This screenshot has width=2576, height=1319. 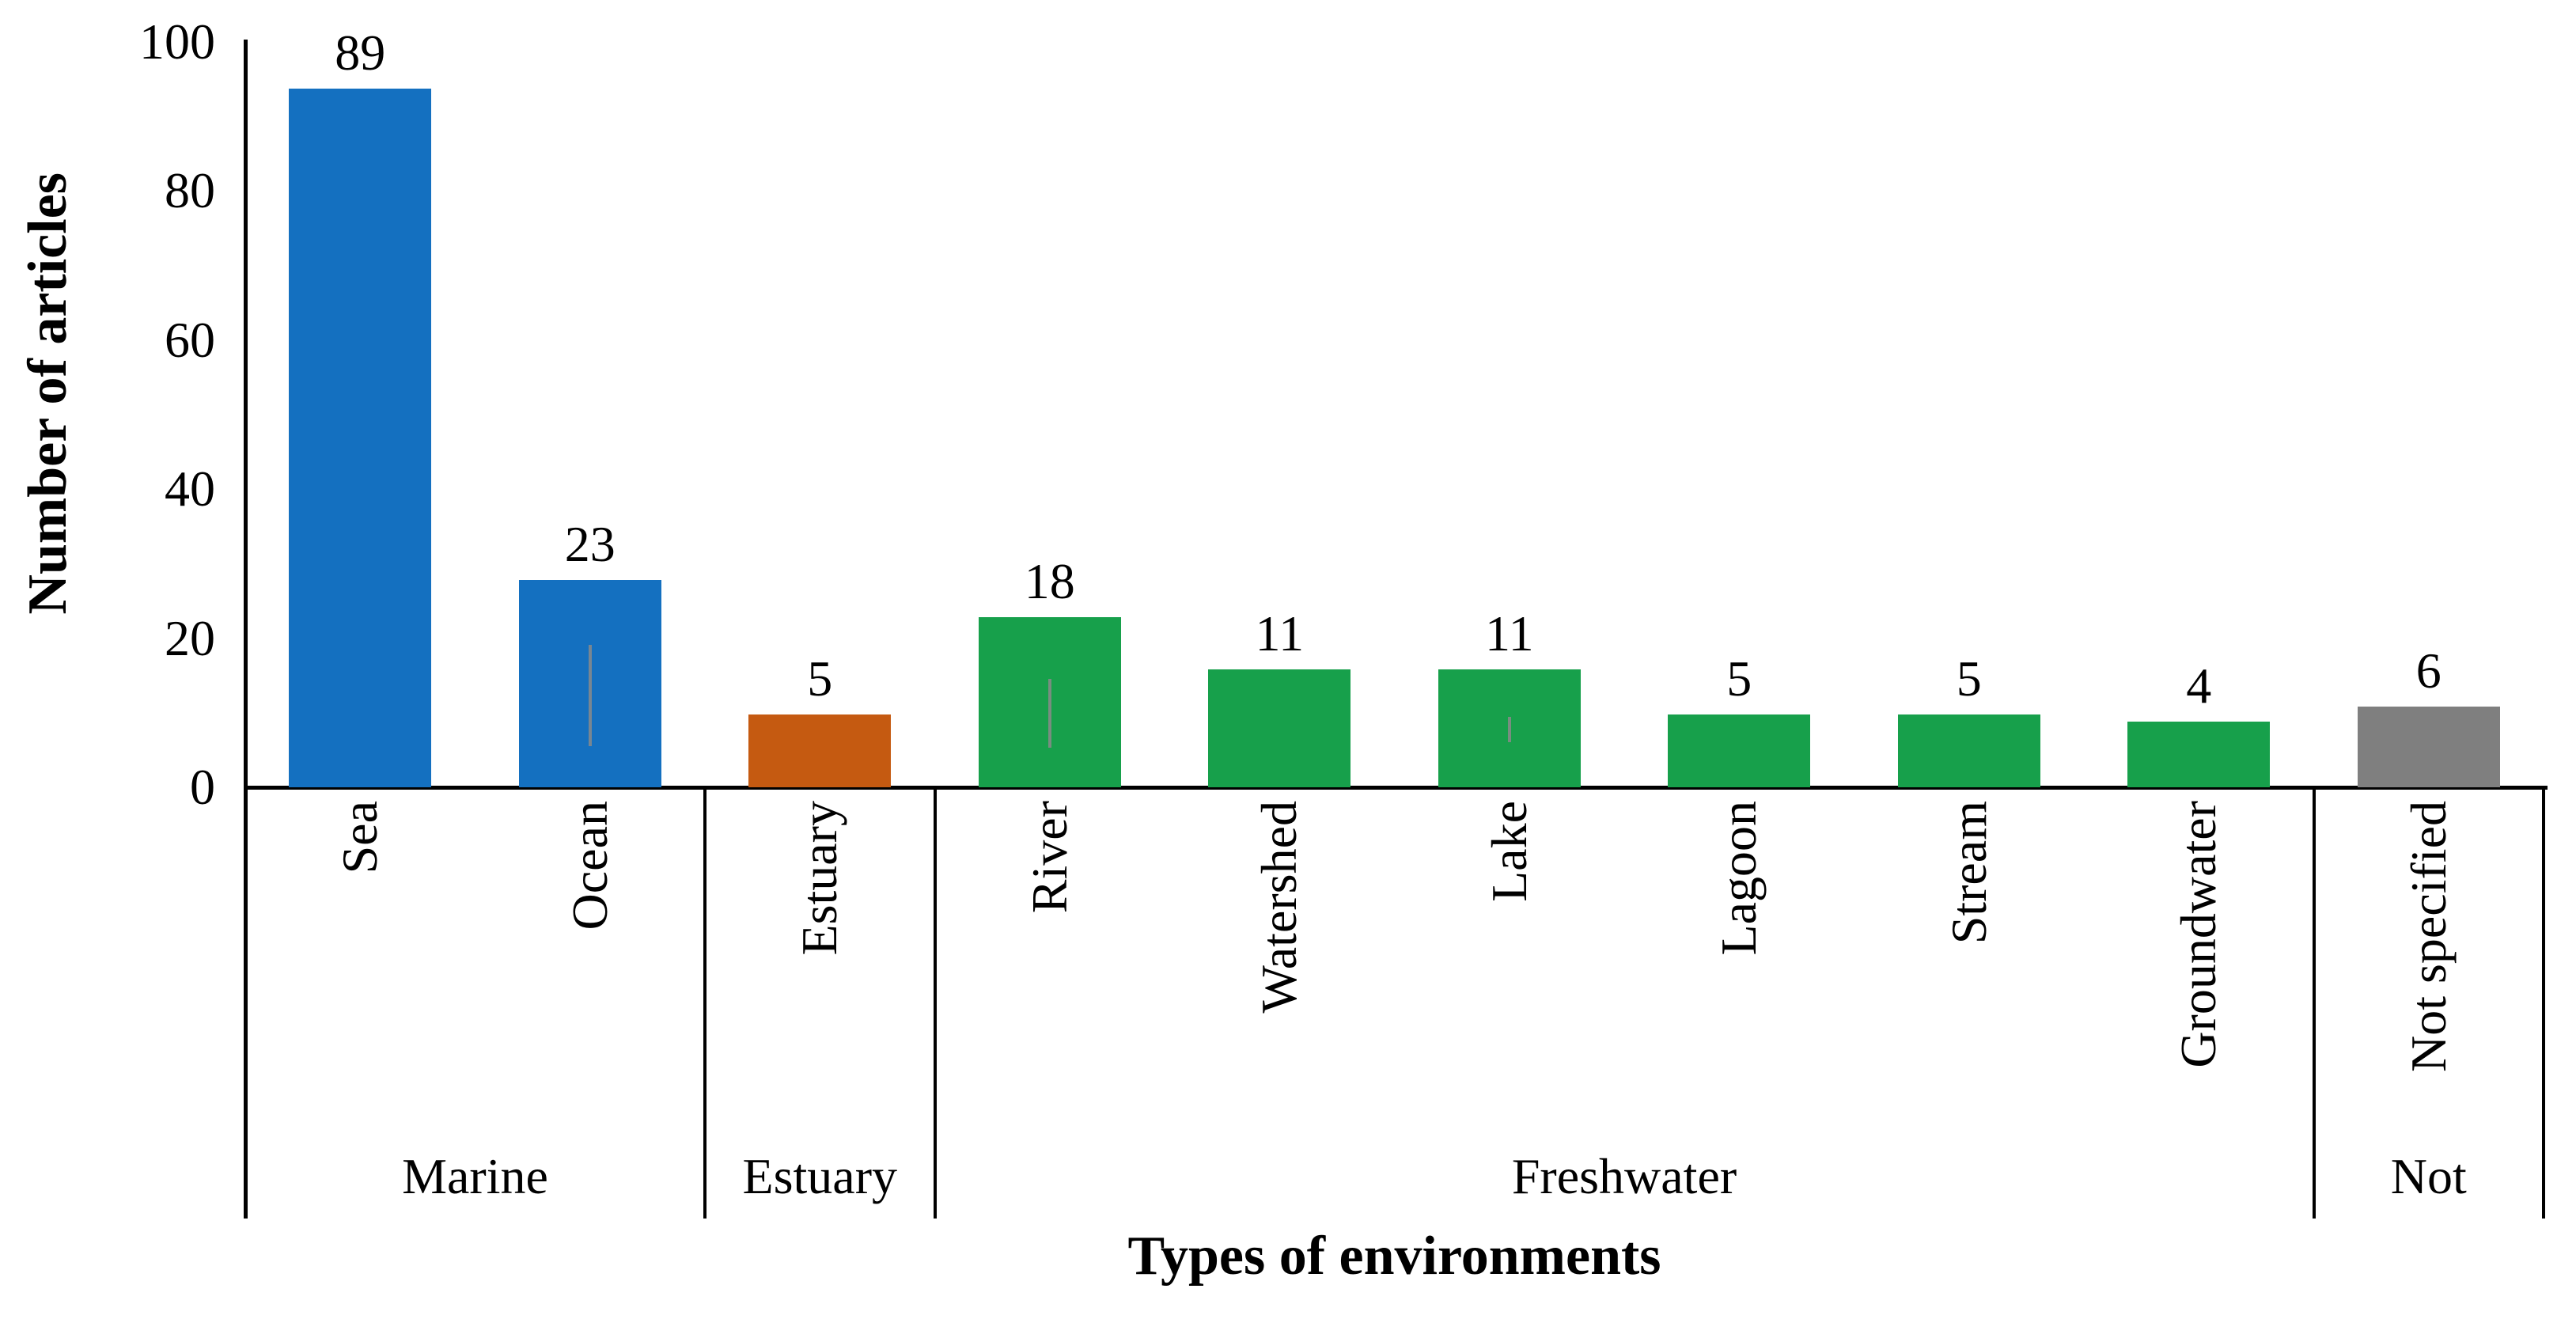 What do you see at coordinates (246, 629) in the screenshot?
I see `y-axis-line` at bounding box center [246, 629].